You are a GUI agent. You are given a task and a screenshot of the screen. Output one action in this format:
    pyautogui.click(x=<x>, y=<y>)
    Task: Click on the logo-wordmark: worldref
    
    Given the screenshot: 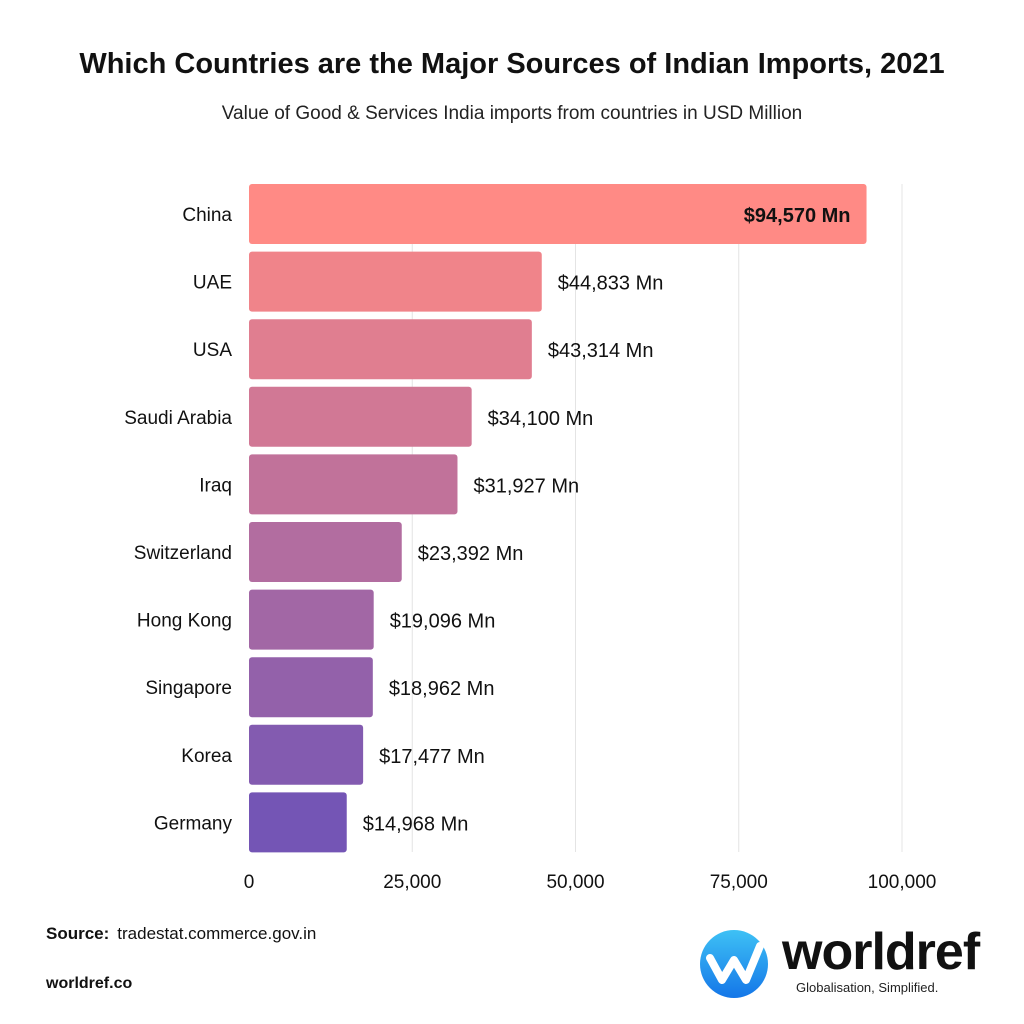 What is the action you would take?
    pyautogui.click(x=881, y=952)
    